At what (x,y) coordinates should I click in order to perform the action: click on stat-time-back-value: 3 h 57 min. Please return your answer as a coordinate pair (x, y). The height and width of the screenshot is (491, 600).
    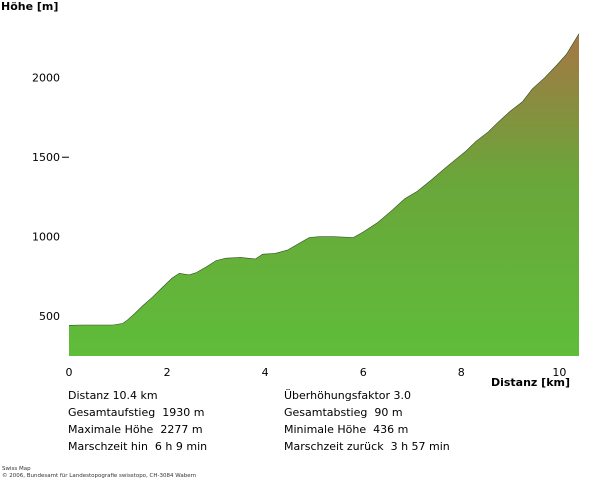
    Looking at the image, I should click on (420, 446).